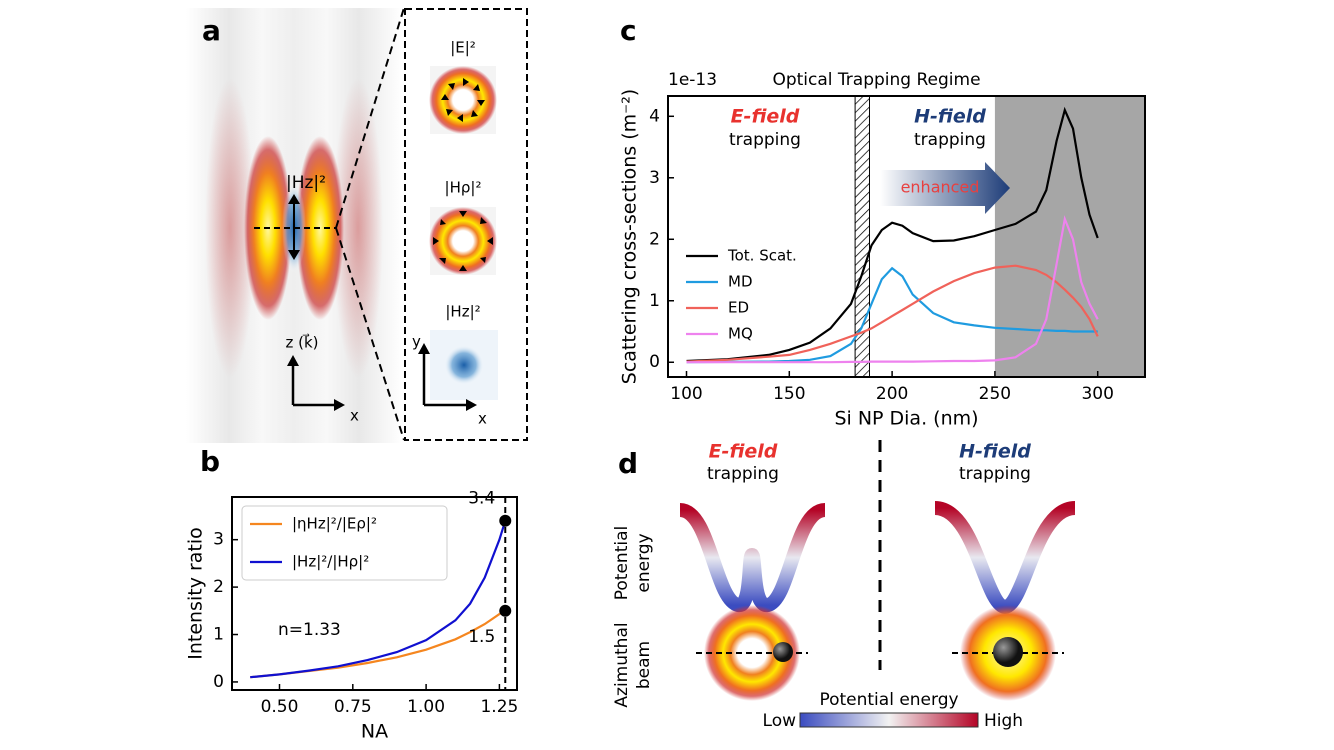 This screenshot has width=1334, height=750. What do you see at coordinates (950, 117) in the screenshot?
I see `annotation: H-field` at bounding box center [950, 117].